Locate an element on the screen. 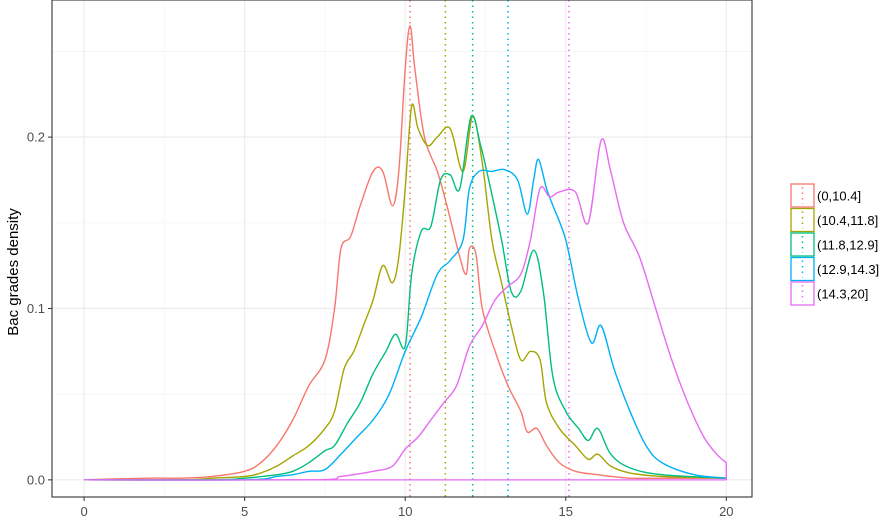 The image size is (885, 531). legend-item: (12.9,14.3] is located at coordinates (834, 269).